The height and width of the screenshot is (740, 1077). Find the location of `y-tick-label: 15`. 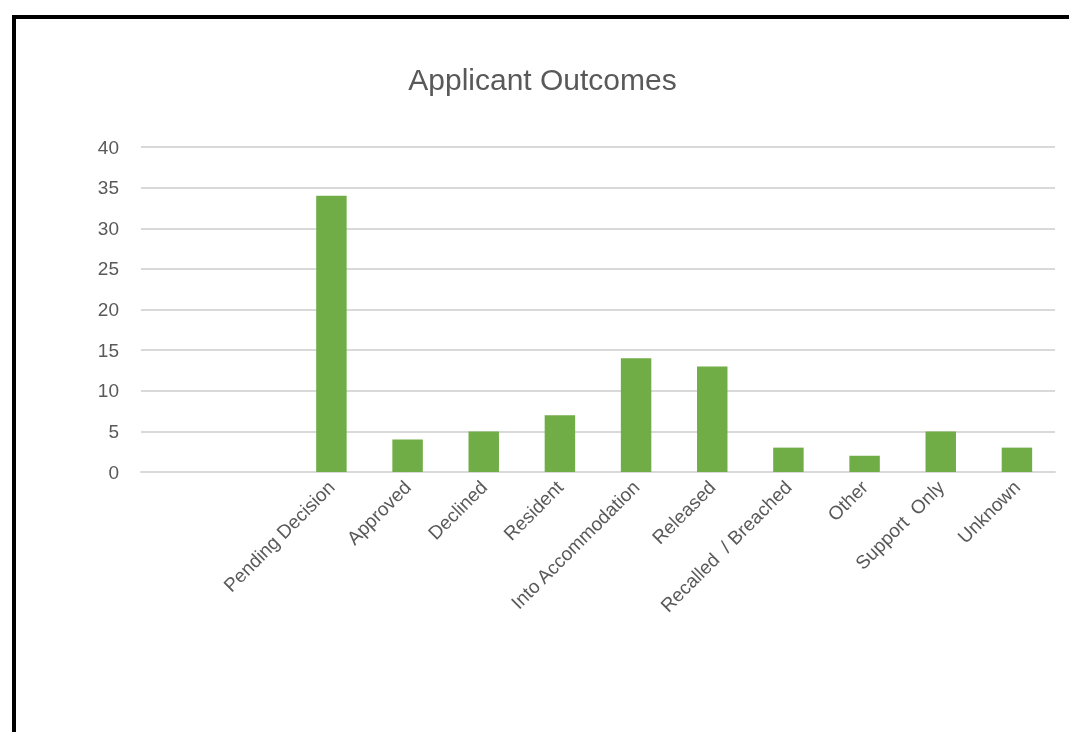

y-tick-label: 15 is located at coordinates (108, 350).